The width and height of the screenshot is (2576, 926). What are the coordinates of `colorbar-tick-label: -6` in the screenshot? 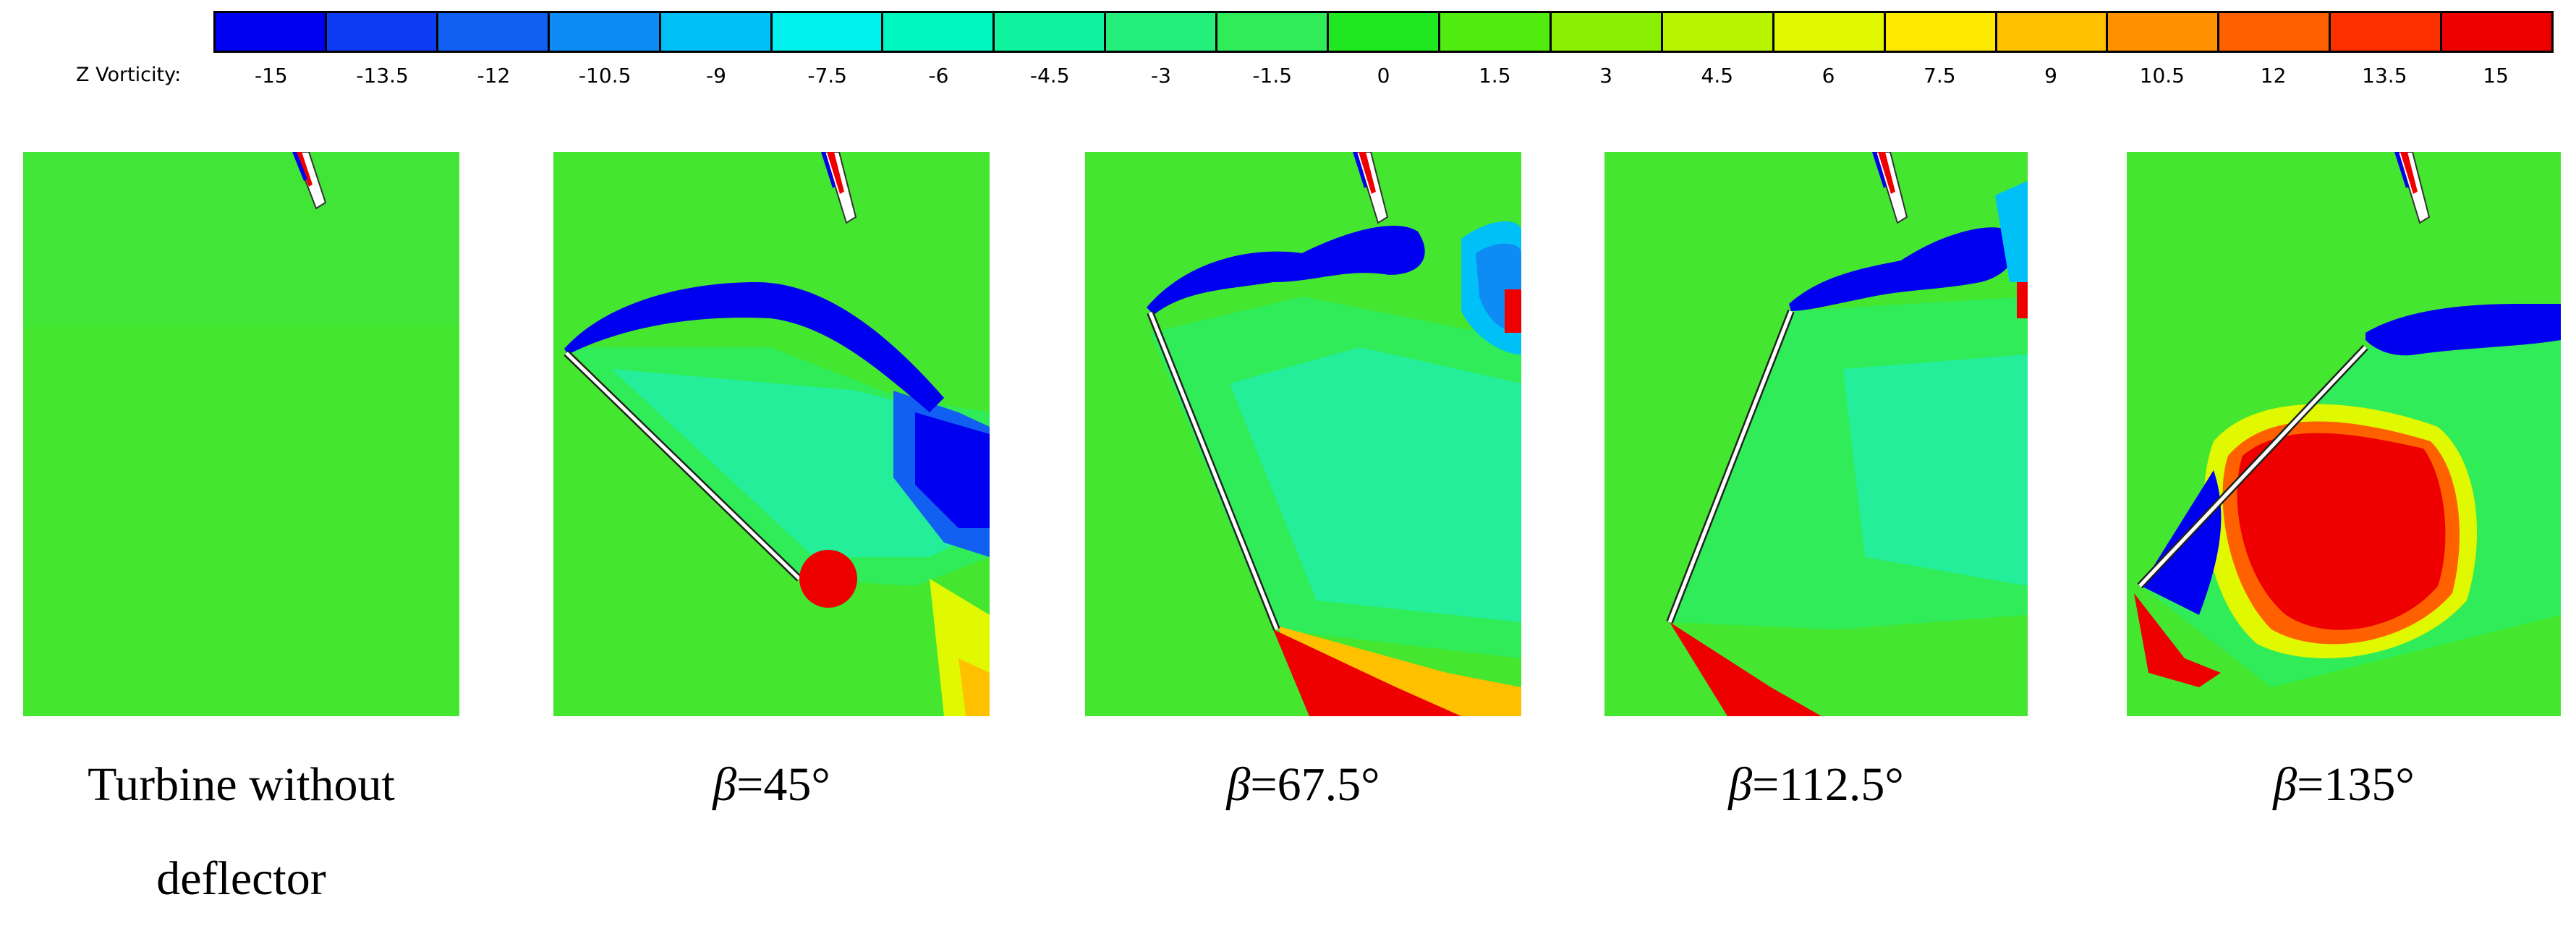 It's located at (938, 76).